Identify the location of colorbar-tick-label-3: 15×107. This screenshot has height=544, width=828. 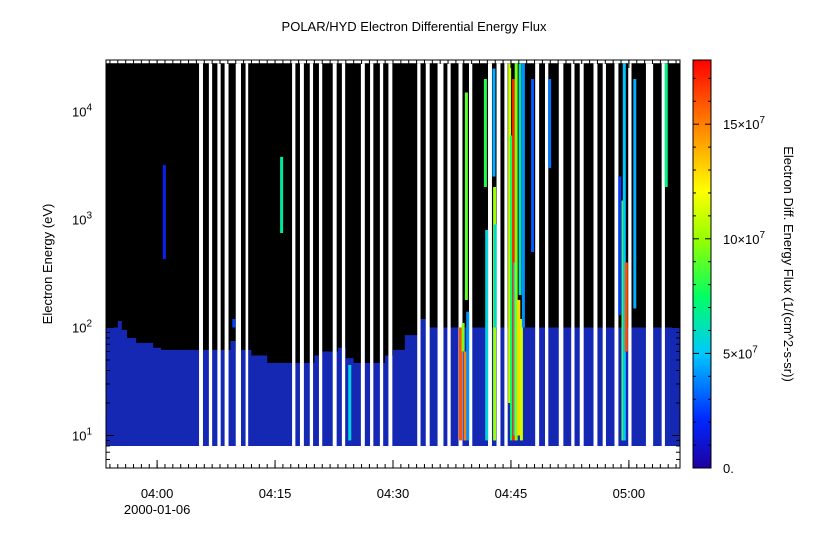
(744, 123).